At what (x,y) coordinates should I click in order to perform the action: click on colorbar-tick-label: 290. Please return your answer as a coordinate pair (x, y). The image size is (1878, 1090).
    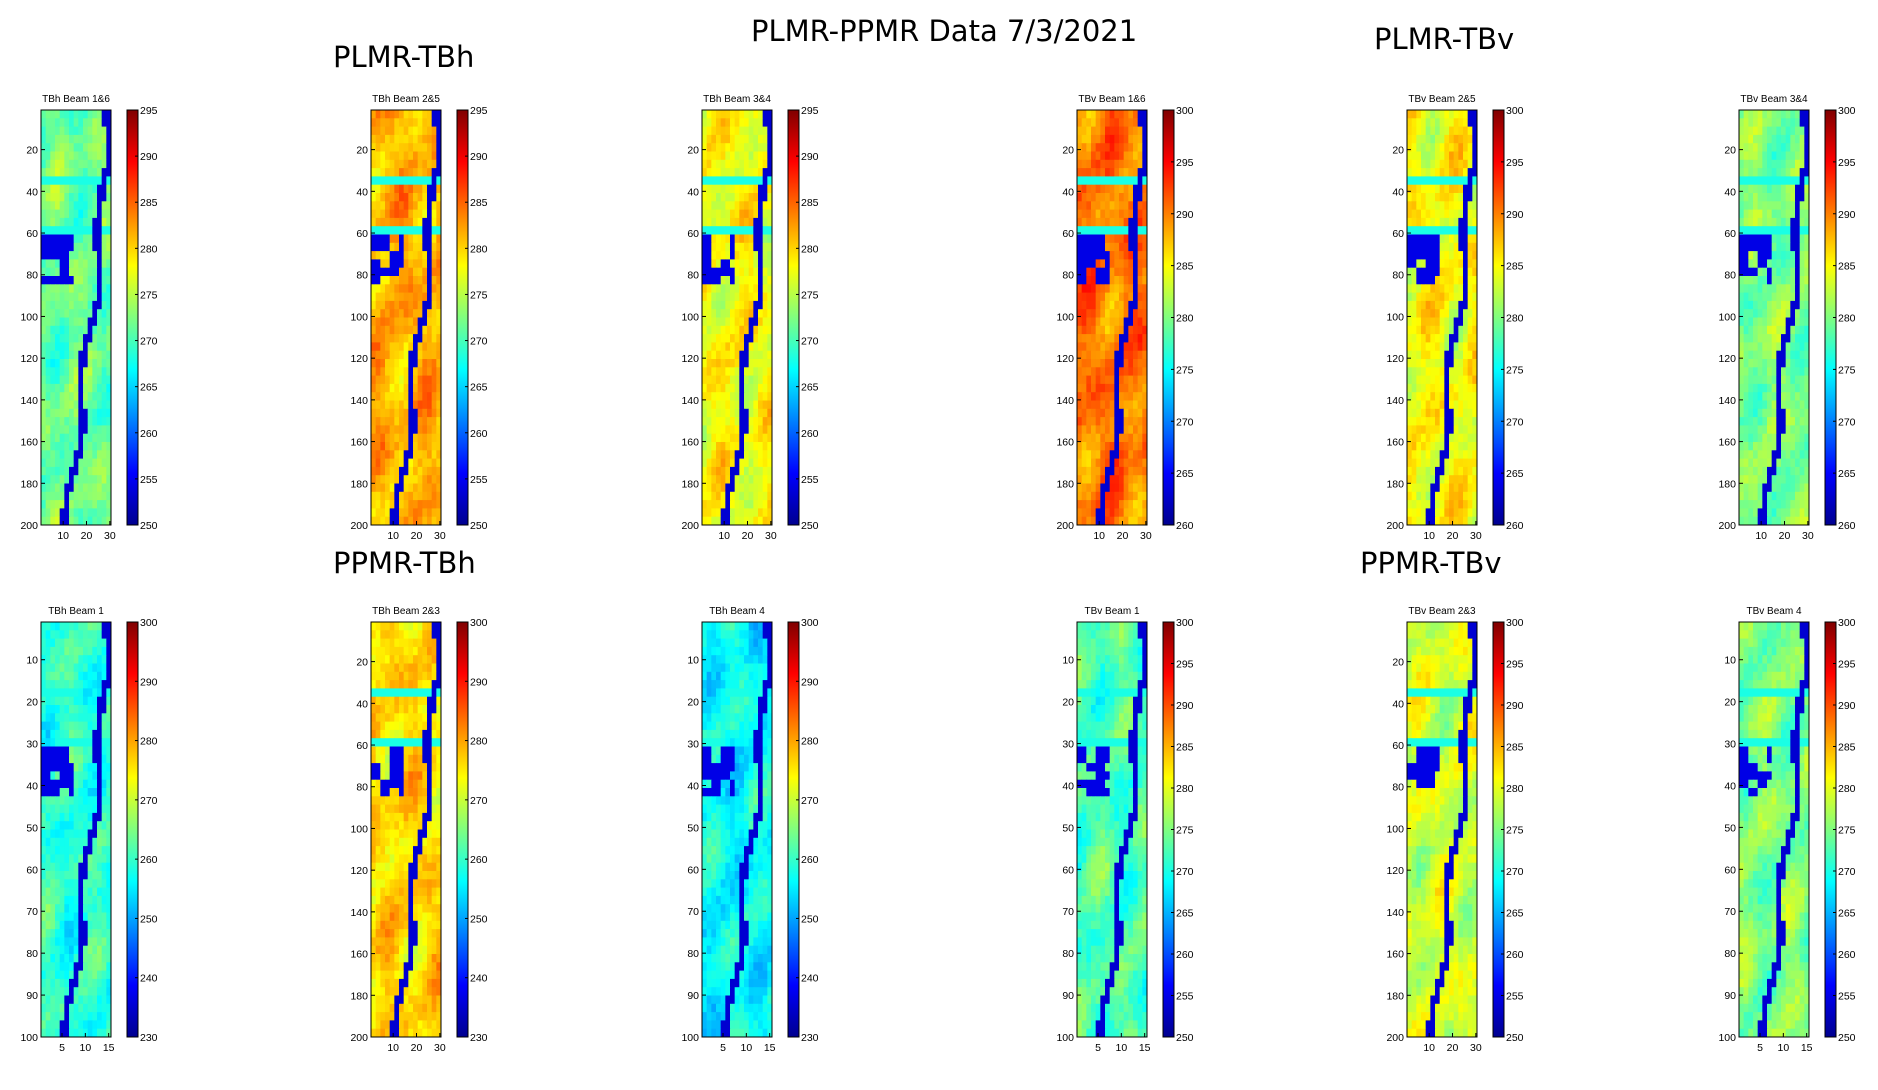
    Looking at the image, I should click on (479, 157).